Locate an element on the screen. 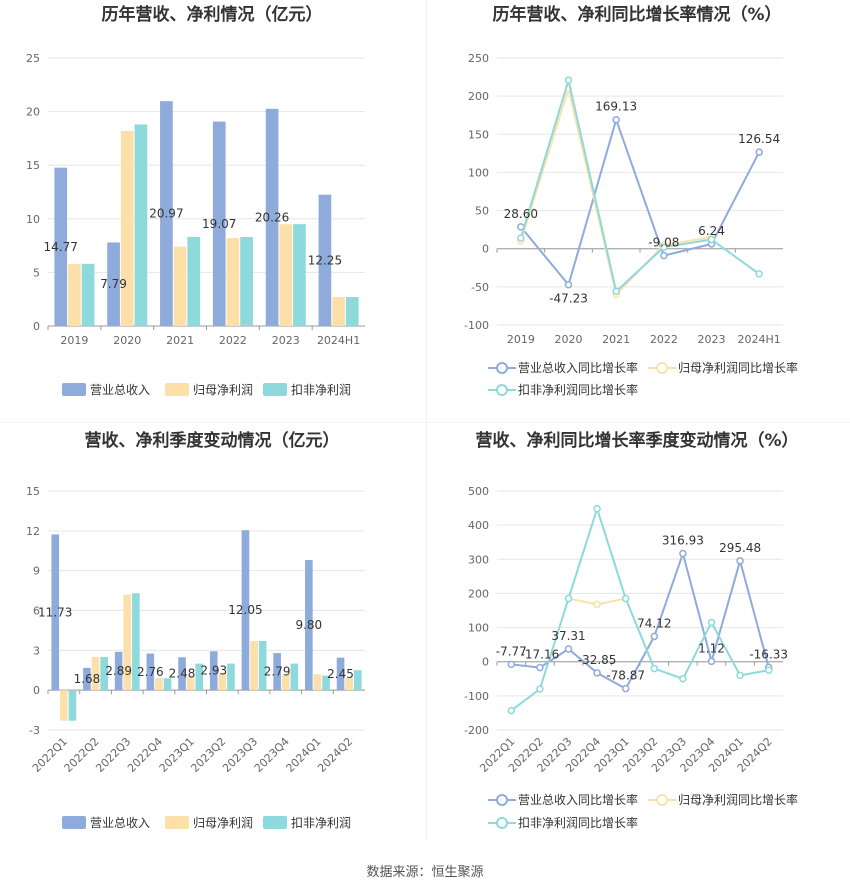  line-value-label: 295.48 is located at coordinates (740, 548).